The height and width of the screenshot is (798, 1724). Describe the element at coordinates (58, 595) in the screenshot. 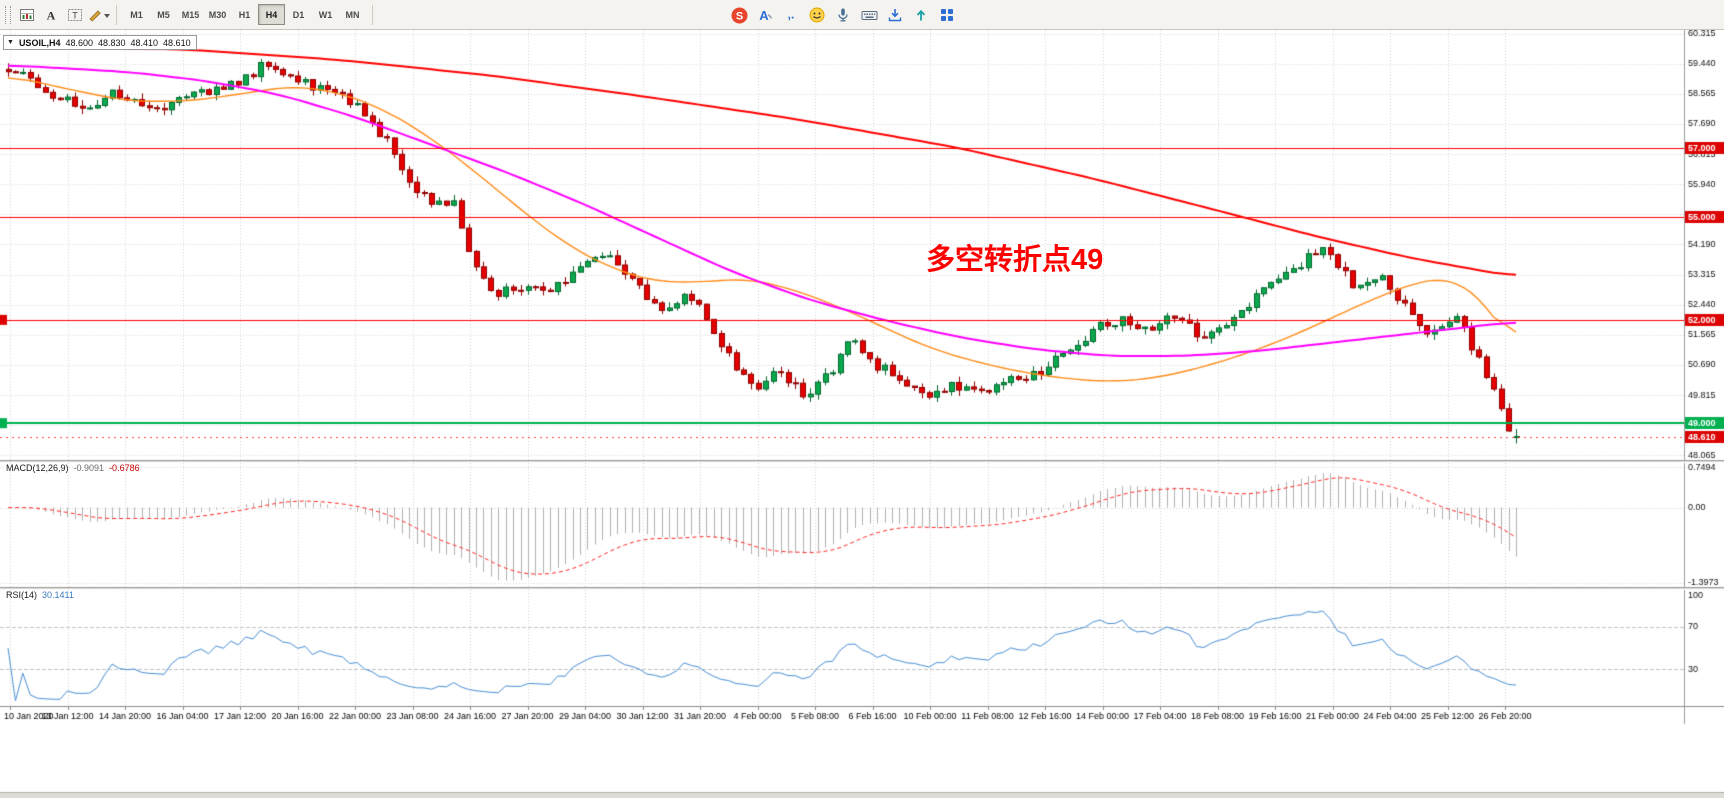

I see `rsi-value: 30.1411` at that location.